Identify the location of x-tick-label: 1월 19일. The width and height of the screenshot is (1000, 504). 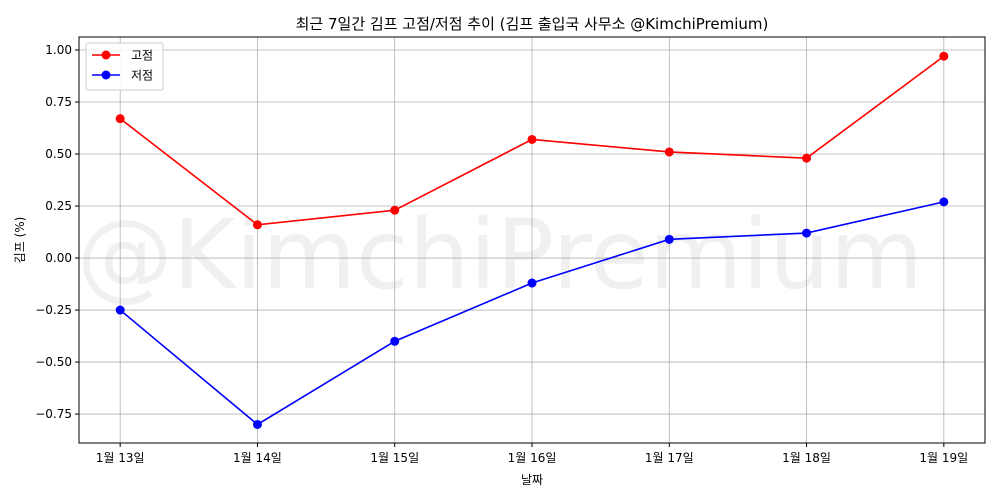
(943, 458).